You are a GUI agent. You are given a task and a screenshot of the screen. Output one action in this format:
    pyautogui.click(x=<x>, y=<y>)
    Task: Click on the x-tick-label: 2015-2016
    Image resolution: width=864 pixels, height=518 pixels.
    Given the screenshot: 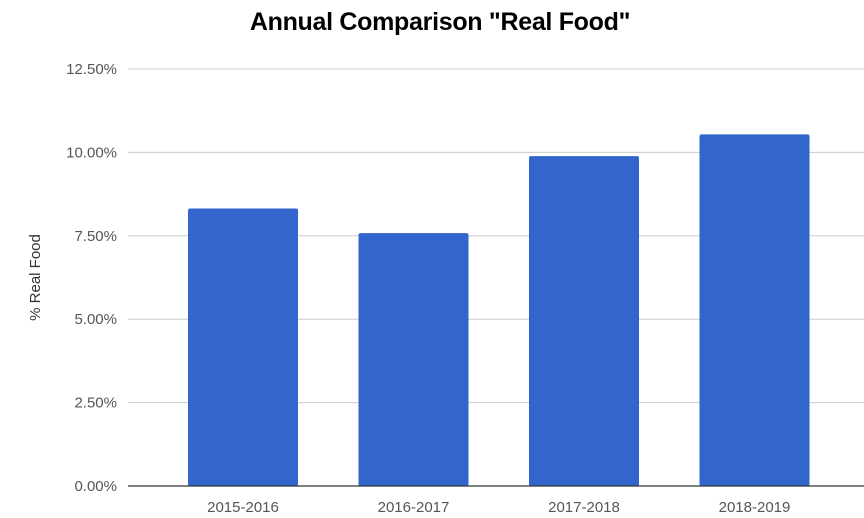 What is the action you would take?
    pyautogui.click(x=243, y=507)
    